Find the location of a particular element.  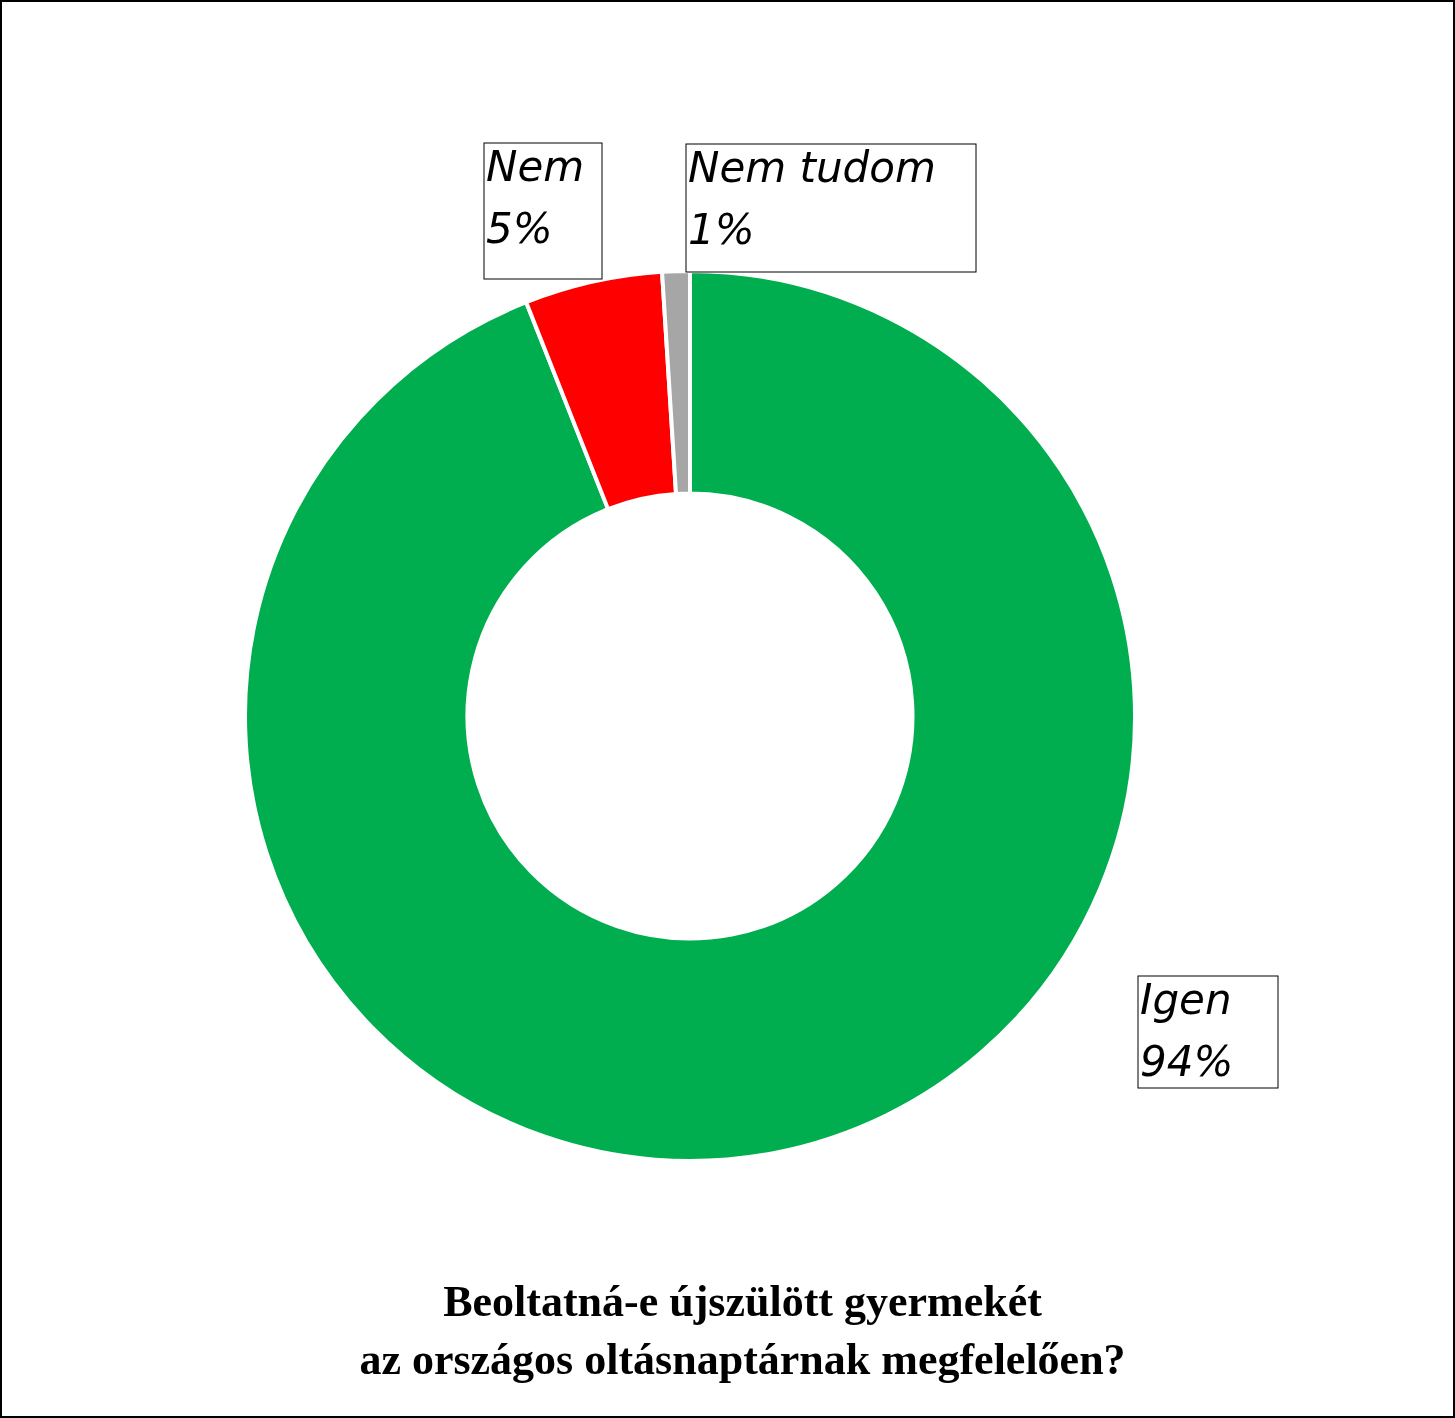

text: Beoltatná-e újszülött gyermekét az országos oltásnaptárnak megfelelően? is located at coordinates (742, 1330).